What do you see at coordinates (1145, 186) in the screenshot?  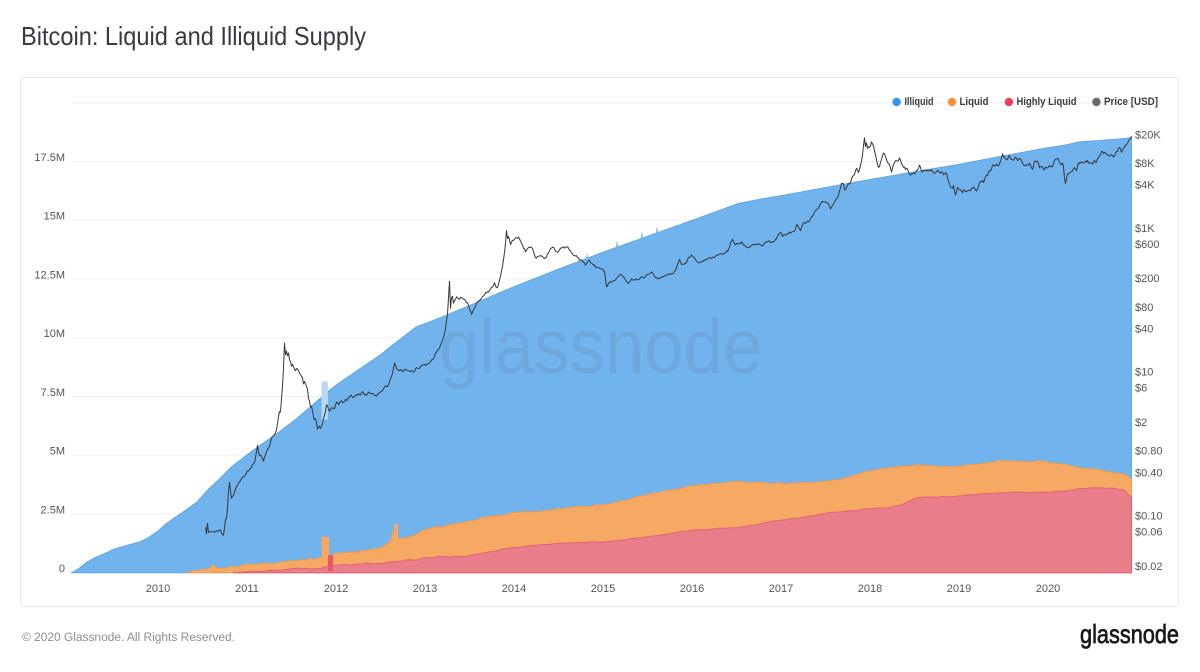 I see `svg-text: $4K` at bounding box center [1145, 186].